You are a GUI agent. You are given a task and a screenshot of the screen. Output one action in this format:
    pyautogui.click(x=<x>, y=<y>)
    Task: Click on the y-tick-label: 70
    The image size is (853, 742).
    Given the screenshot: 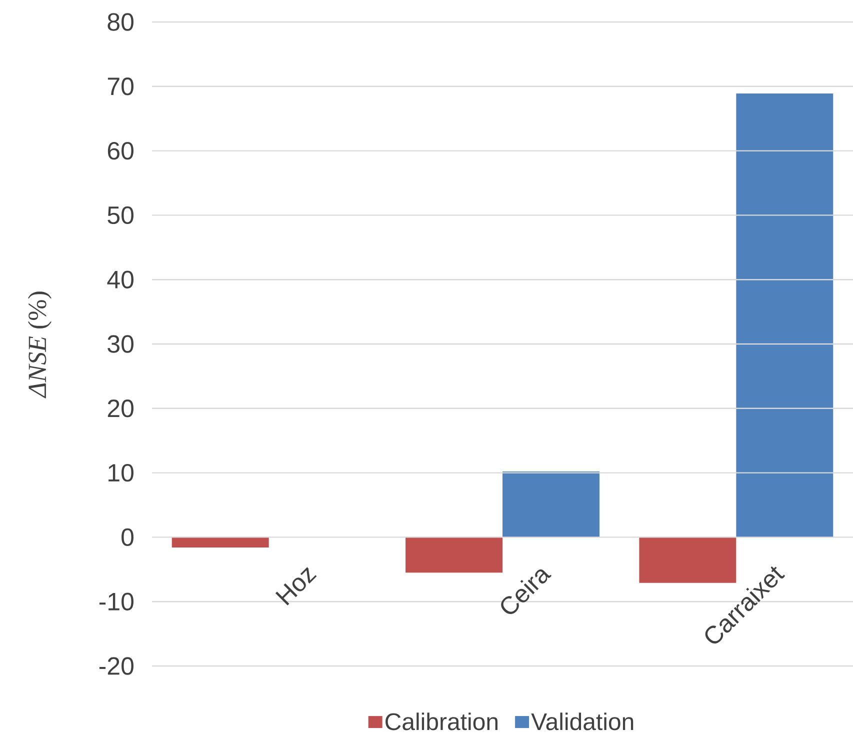 What is the action you would take?
    pyautogui.click(x=121, y=87)
    